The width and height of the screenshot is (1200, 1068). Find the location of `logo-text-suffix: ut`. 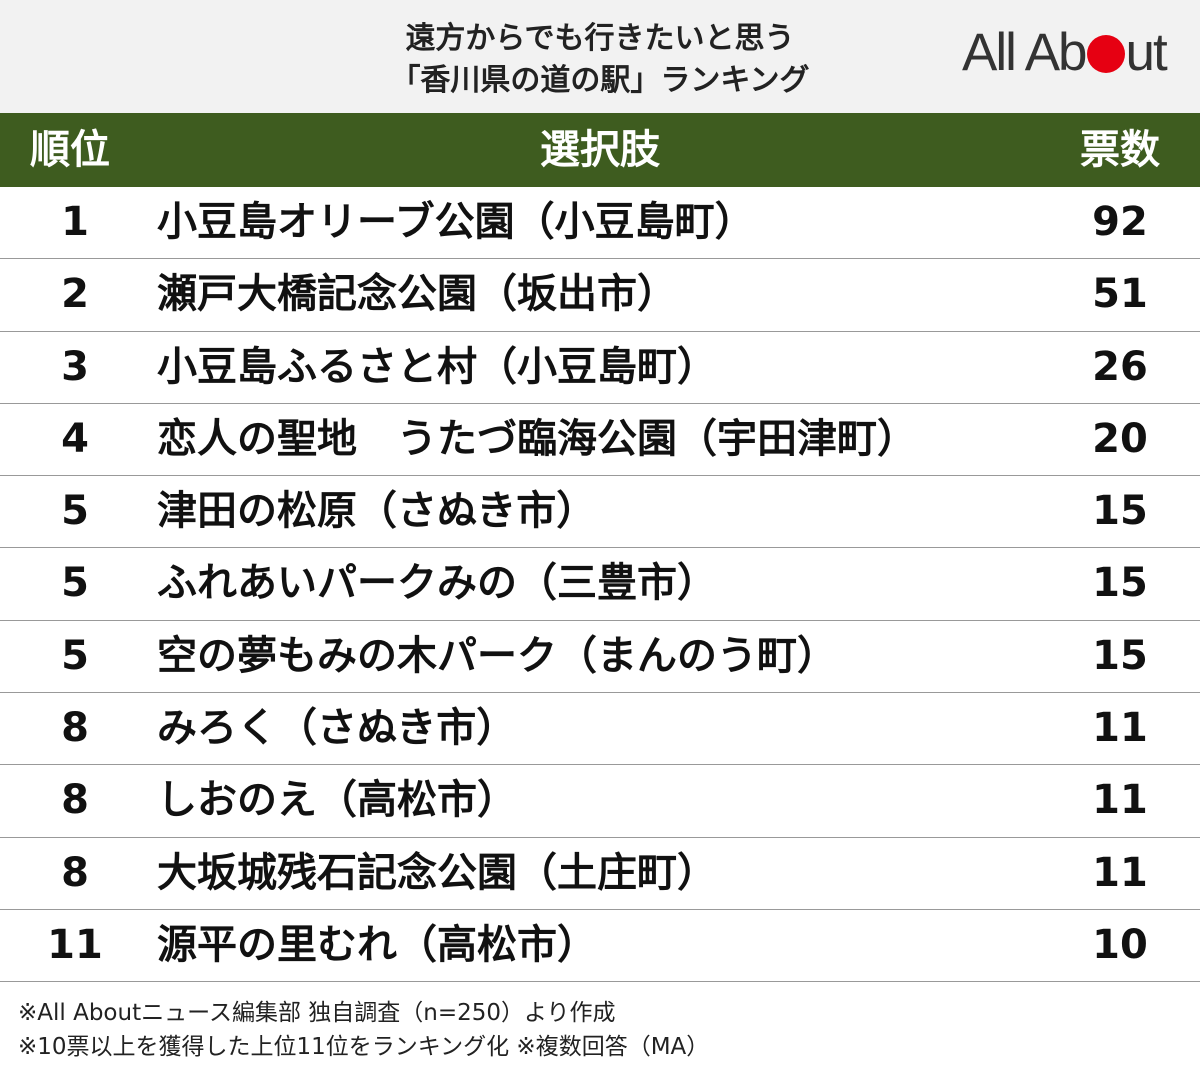

logo-text-suffix: ut is located at coordinates (1146, 52).